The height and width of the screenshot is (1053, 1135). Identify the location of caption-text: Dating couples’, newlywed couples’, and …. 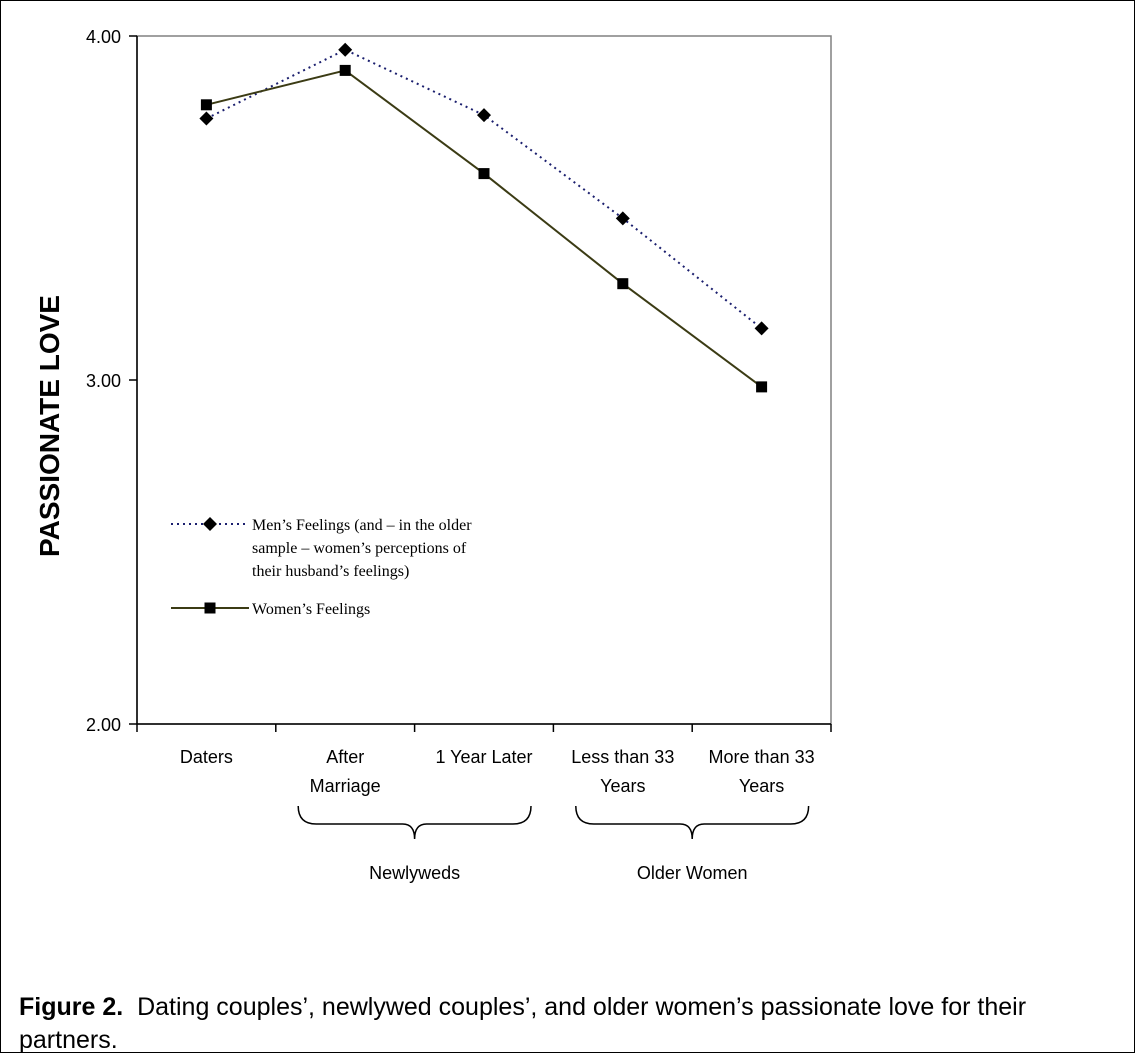
(523, 1023).